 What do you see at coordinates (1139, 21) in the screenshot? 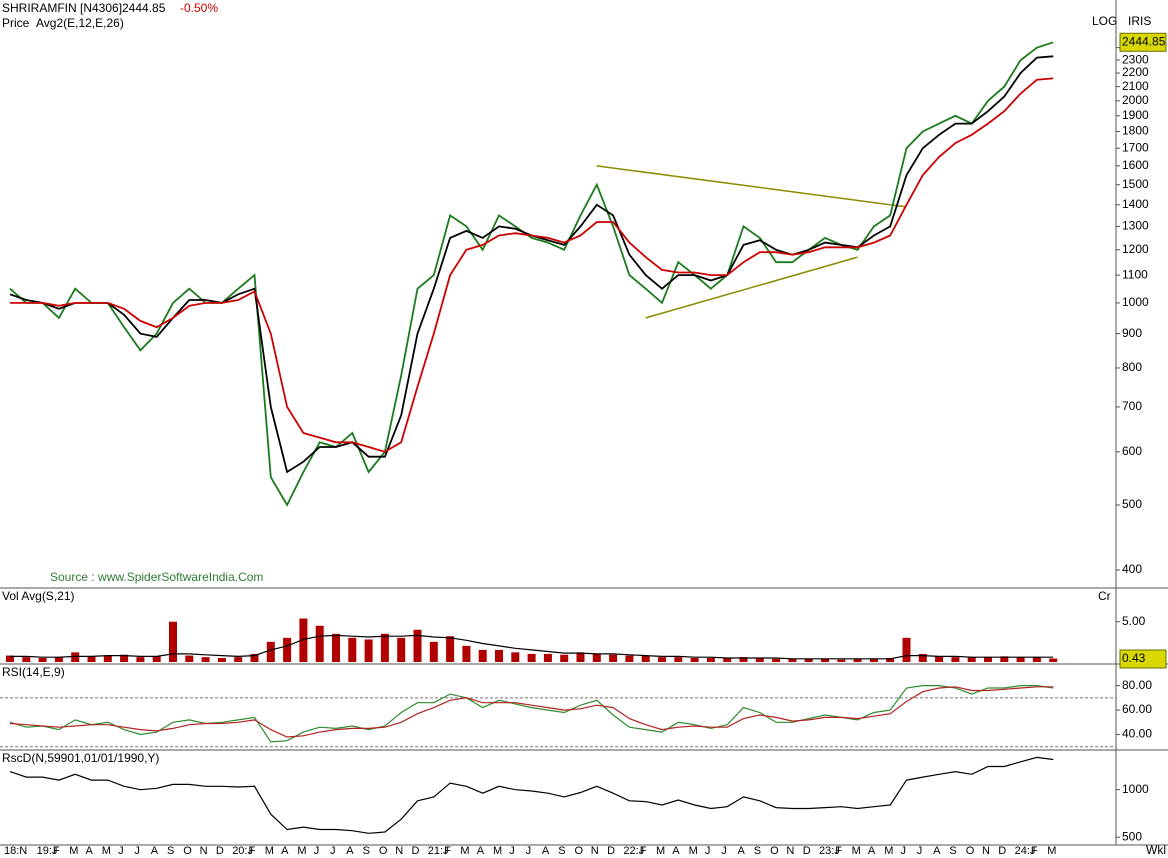
I see `watermark: IRIS` at bounding box center [1139, 21].